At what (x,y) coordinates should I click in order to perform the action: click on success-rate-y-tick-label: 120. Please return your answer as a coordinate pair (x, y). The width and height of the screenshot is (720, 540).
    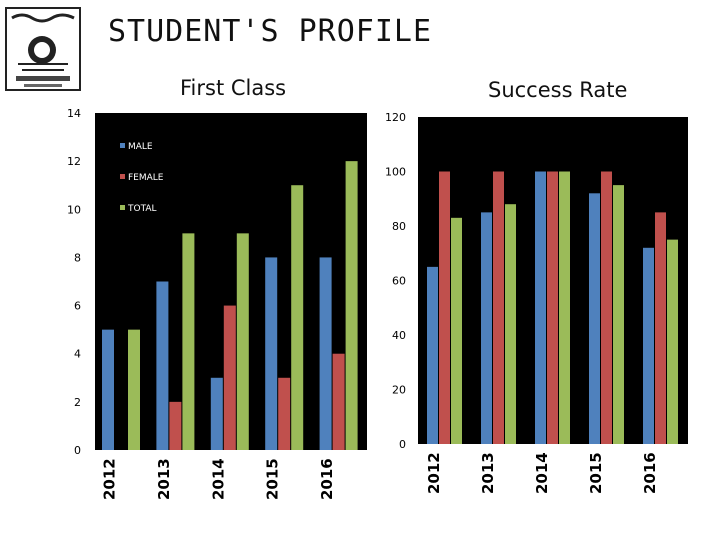
    Looking at the image, I should click on (395, 117).